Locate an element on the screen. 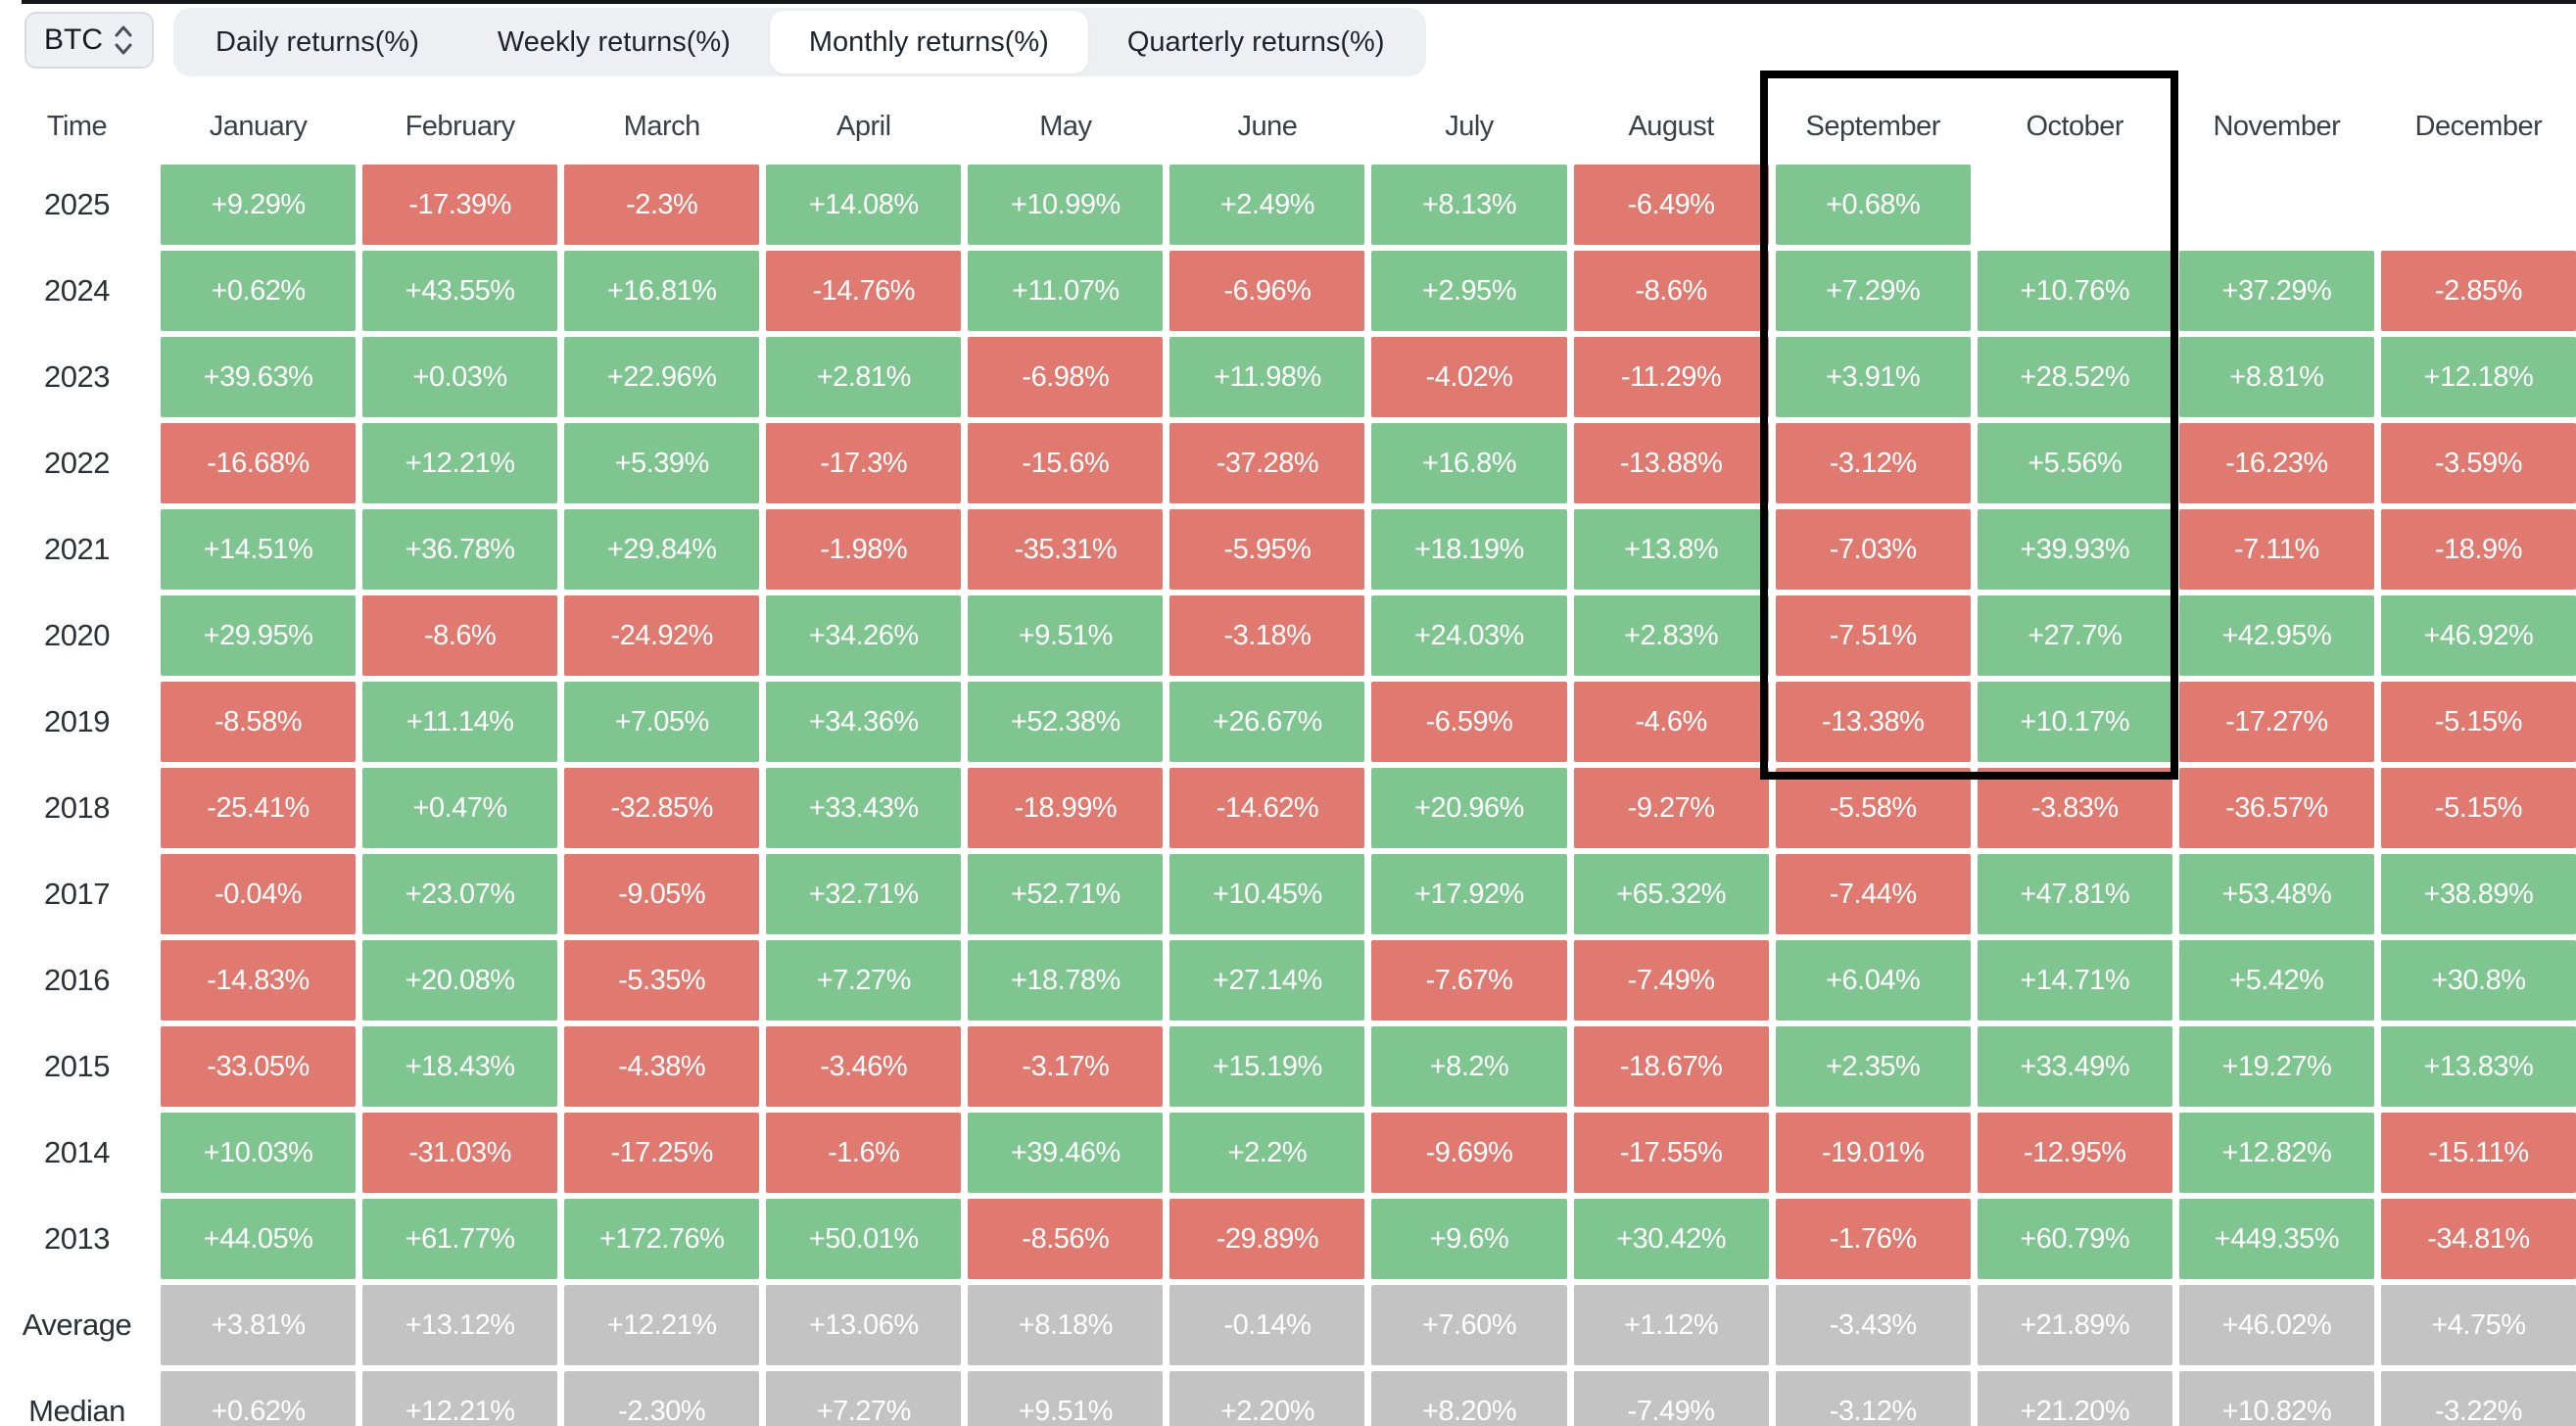  returns-cell: -15.11% is located at coordinates (2478, 1153).